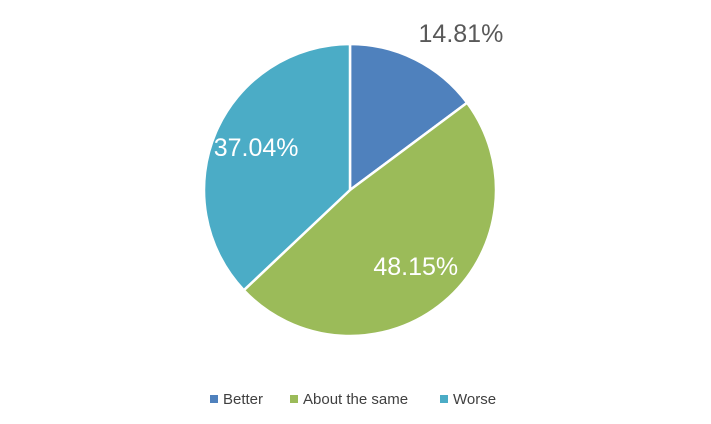  Describe the element at coordinates (461, 34) in the screenshot. I see `data-label: 14.81%` at that location.